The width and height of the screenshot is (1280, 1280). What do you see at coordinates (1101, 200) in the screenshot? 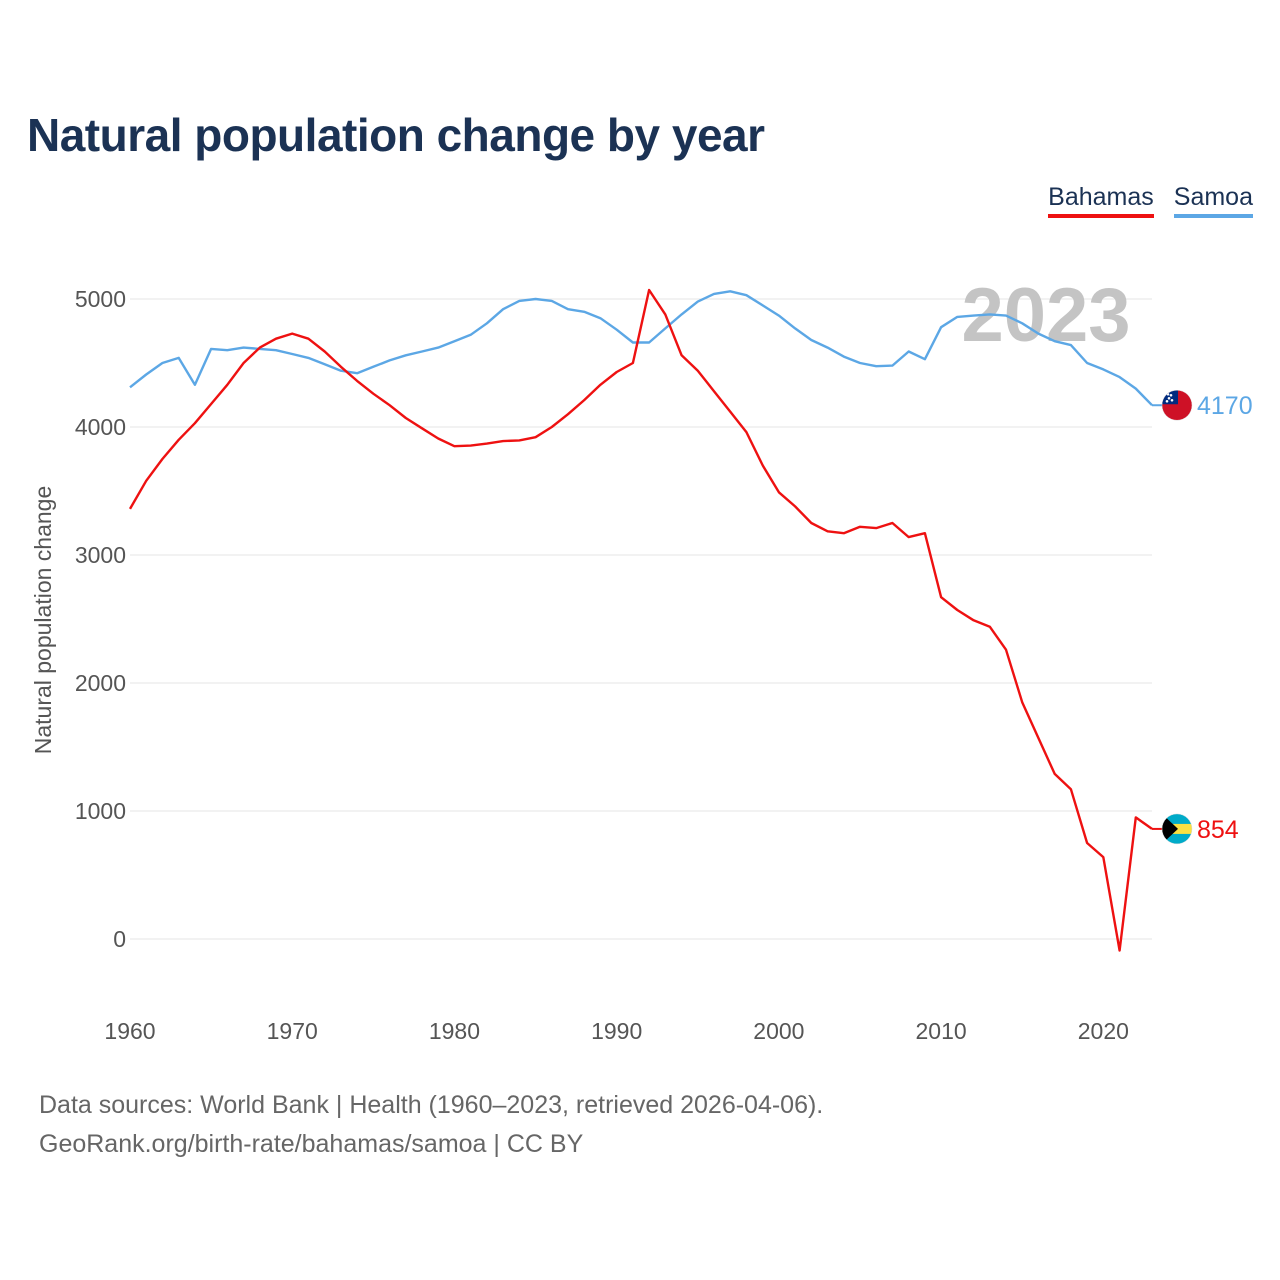
I see `legend-item-bahamas: Bahamas` at bounding box center [1101, 200].